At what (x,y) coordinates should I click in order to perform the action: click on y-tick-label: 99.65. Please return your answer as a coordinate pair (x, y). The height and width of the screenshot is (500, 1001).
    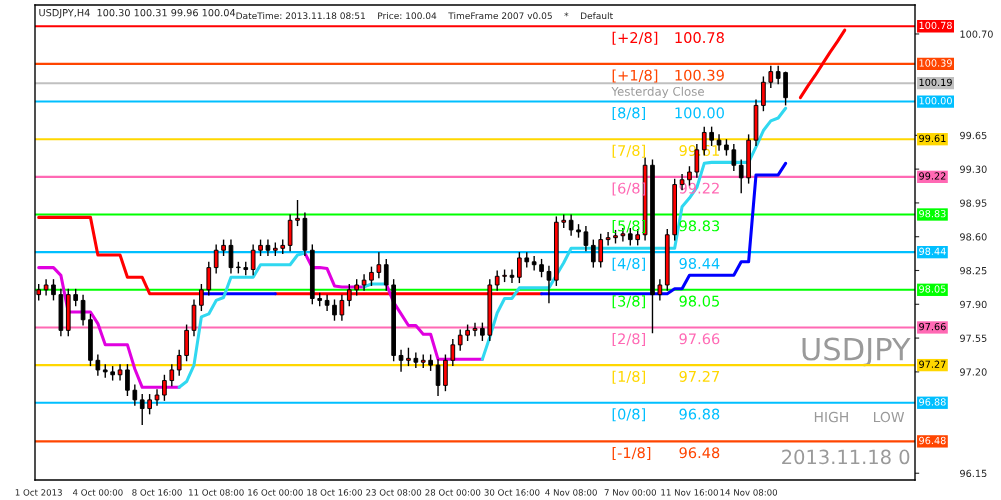
    Looking at the image, I should click on (973, 135).